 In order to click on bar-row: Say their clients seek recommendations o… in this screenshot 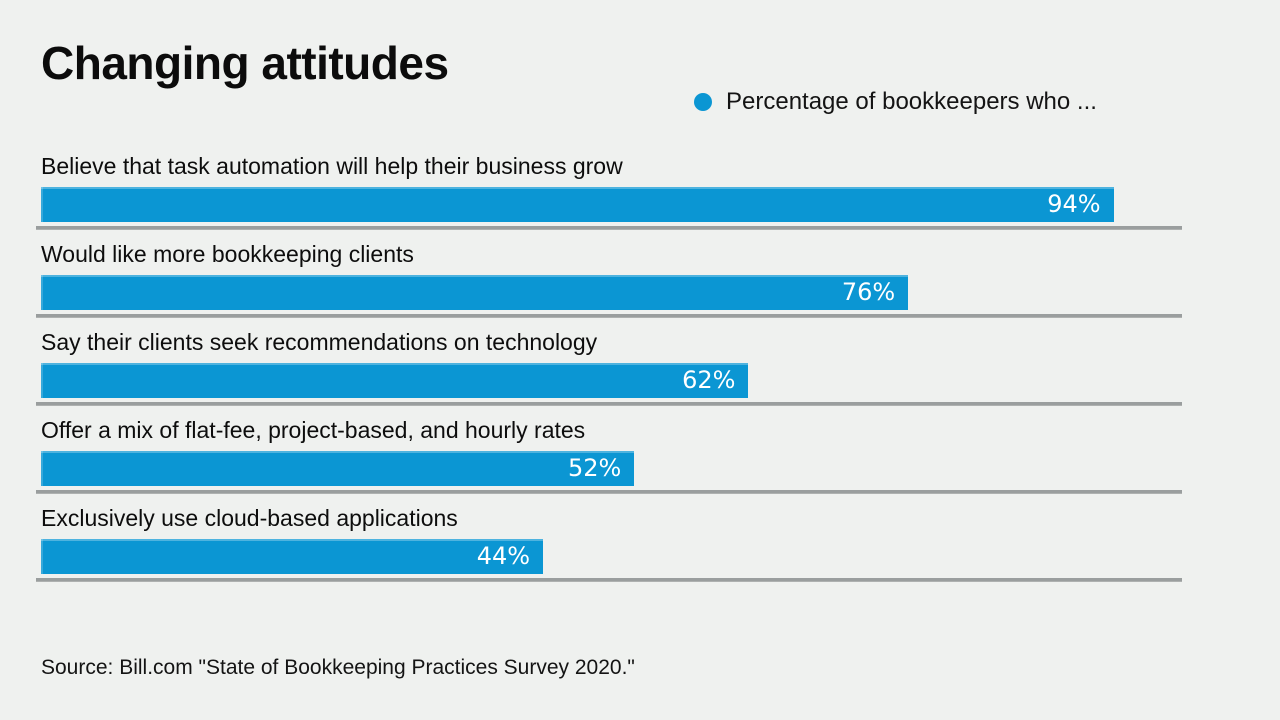, I will do `click(609, 365)`.